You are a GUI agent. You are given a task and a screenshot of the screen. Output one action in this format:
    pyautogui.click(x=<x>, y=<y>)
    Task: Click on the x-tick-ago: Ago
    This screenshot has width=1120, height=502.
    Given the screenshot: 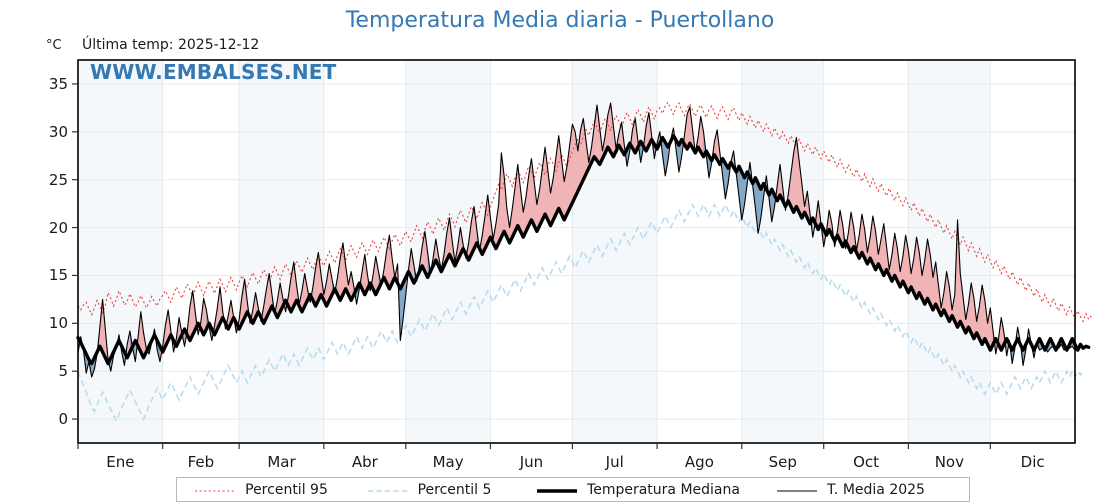 What is the action you would take?
    pyautogui.click(x=699, y=462)
    